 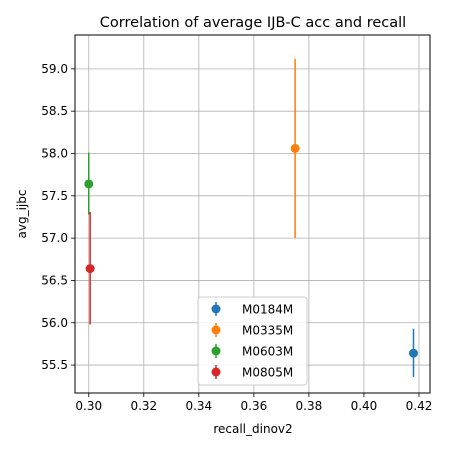 I want to click on series-m0603m, so click(x=89, y=183).